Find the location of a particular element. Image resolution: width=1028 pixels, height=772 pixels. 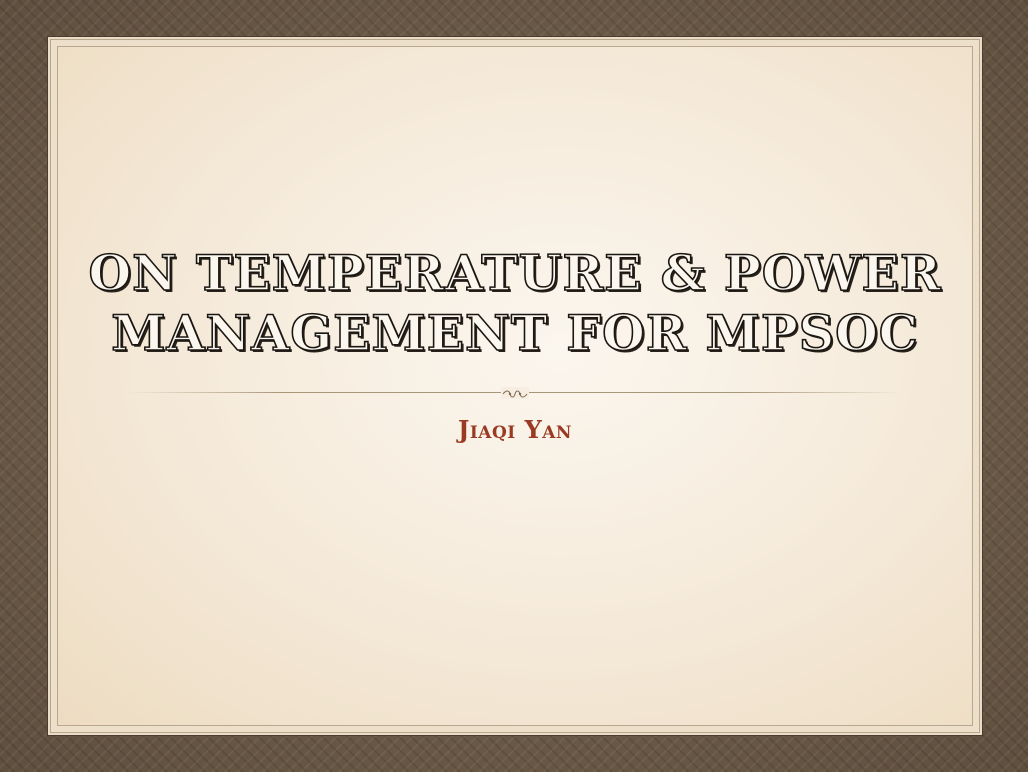

slide-subtitle-author: Jiaqi Yan is located at coordinates (515, 429).